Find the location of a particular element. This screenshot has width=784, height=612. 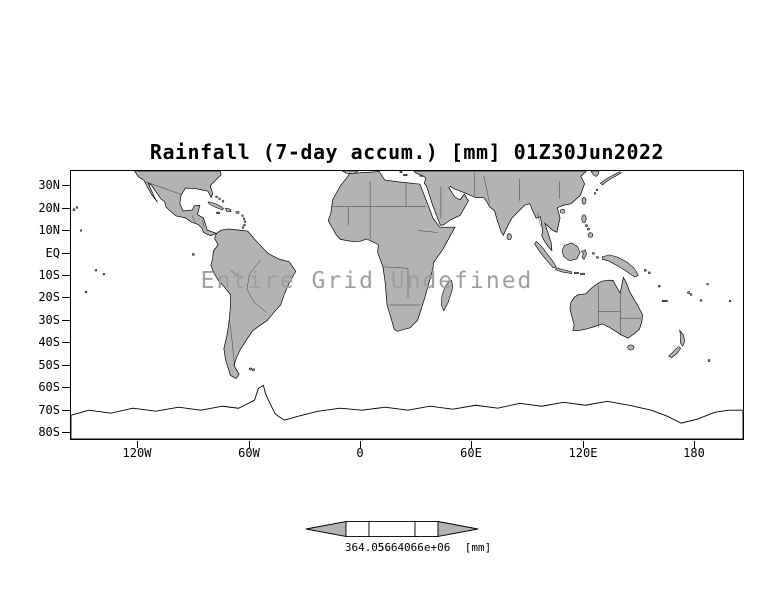

colorbar-right-arrow is located at coordinates (458, 529).